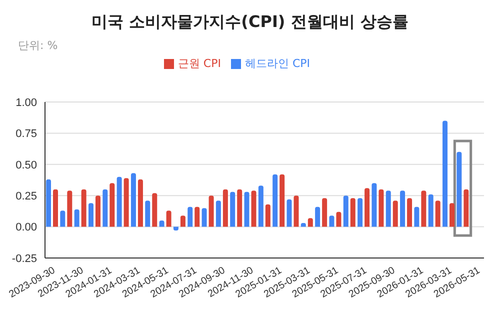  Describe the element at coordinates (199, 63) in the screenshot. I see `legend-label: 근원 CPI` at that location.